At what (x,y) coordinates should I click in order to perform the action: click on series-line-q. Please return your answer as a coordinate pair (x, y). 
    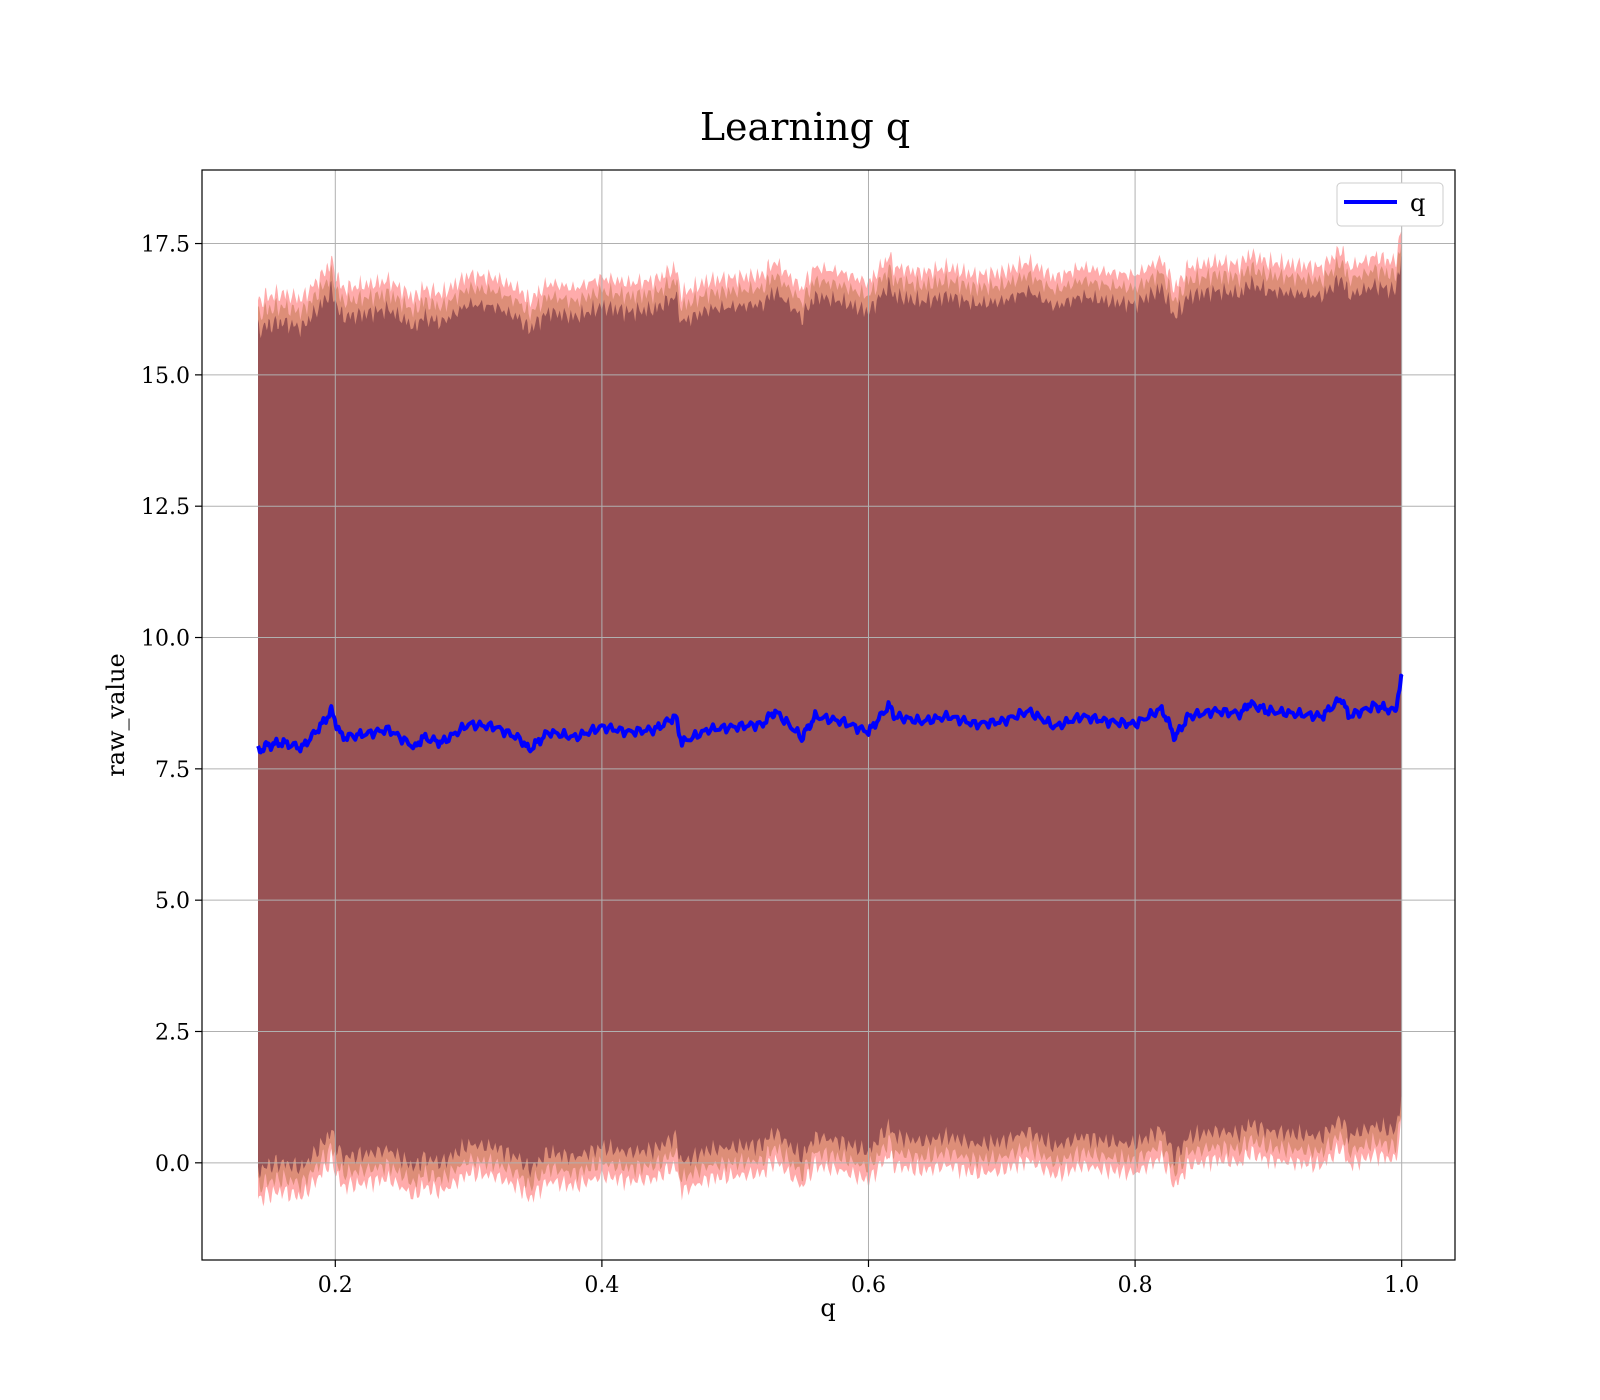
    Looking at the image, I should click on (830, 714).